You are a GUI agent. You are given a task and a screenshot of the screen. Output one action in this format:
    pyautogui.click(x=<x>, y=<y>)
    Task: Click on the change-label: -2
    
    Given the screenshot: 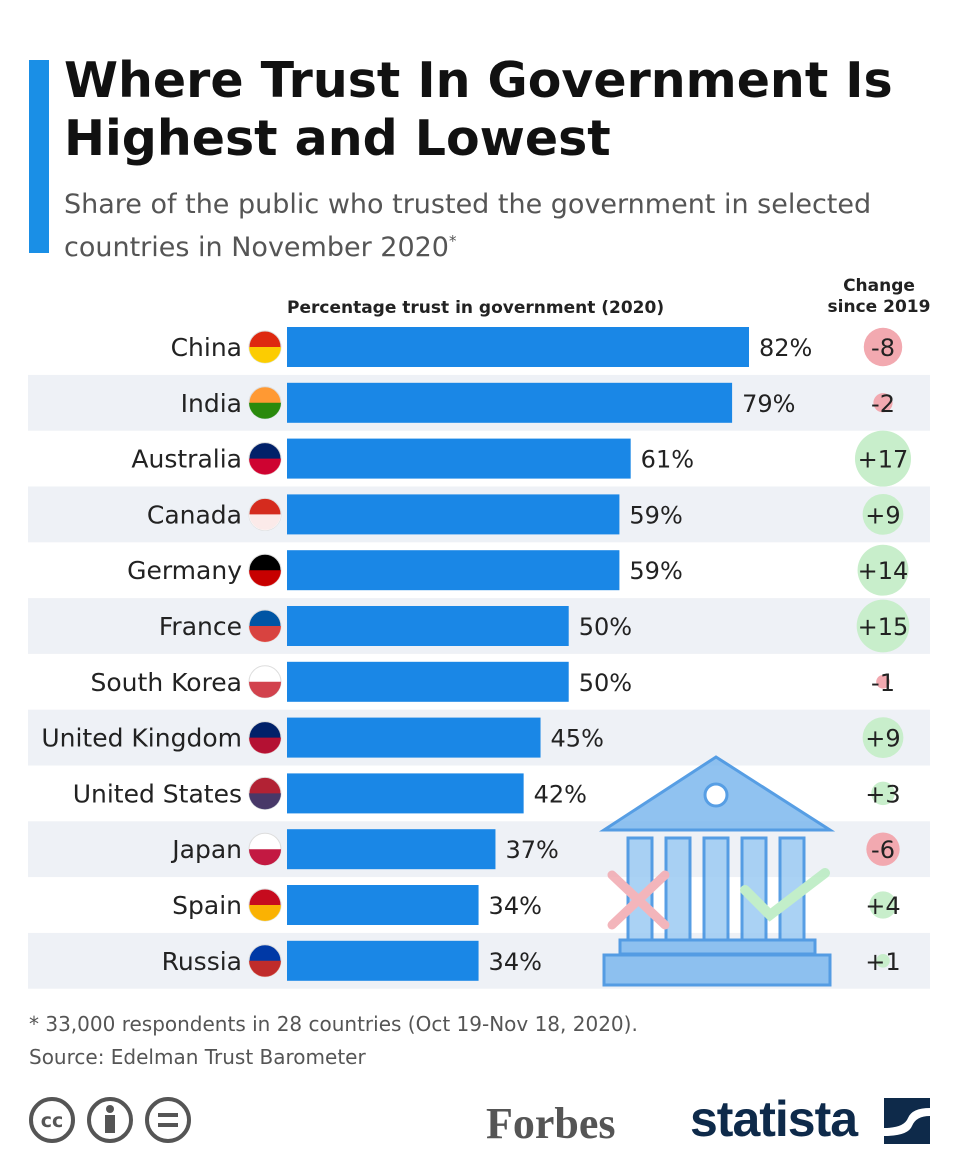 What is the action you would take?
    pyautogui.click(x=883, y=404)
    